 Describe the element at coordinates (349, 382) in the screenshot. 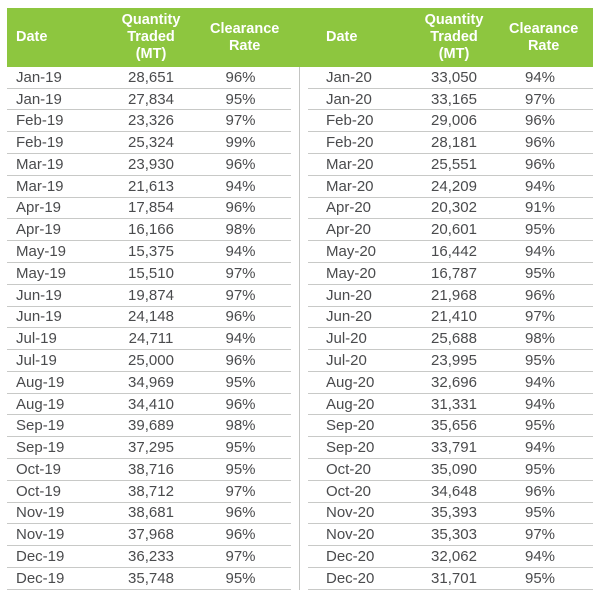

I see `date-cell: Aug-20` at that location.